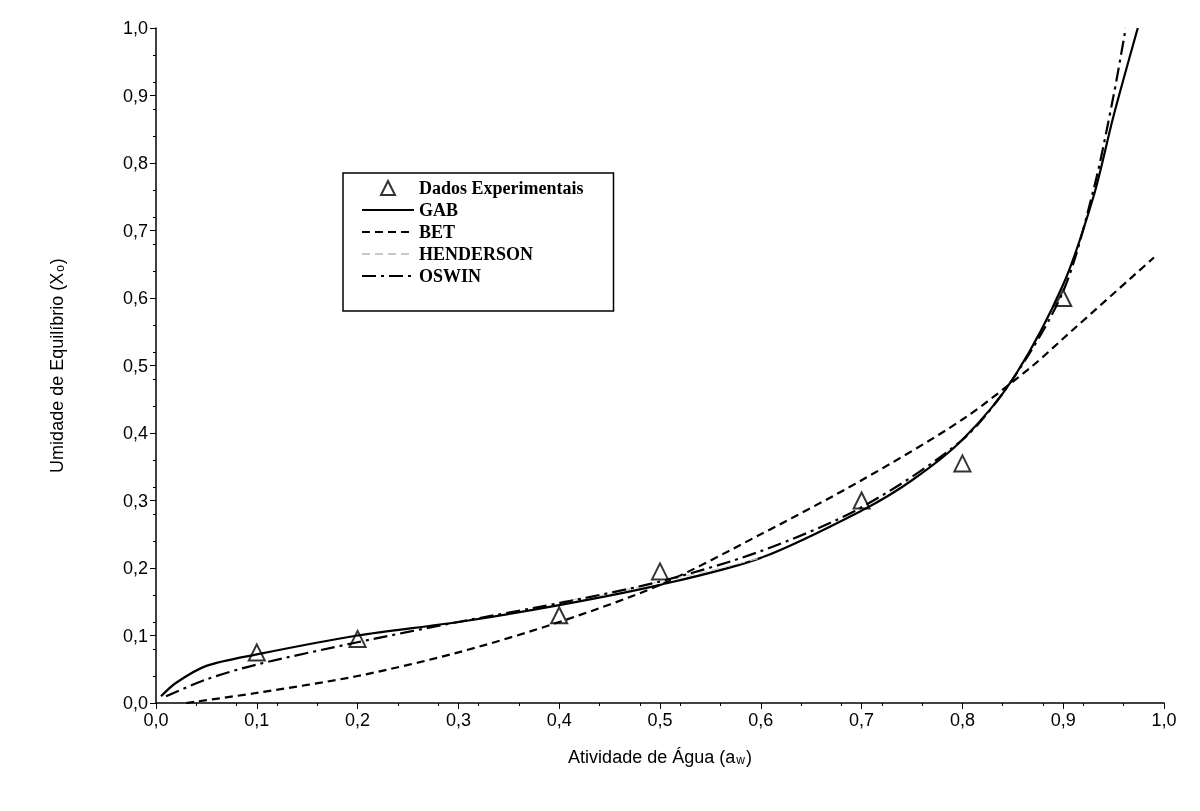 The height and width of the screenshot is (811, 1200). What do you see at coordinates (135, 298) in the screenshot?
I see `y-tick-label: 0,6` at bounding box center [135, 298].